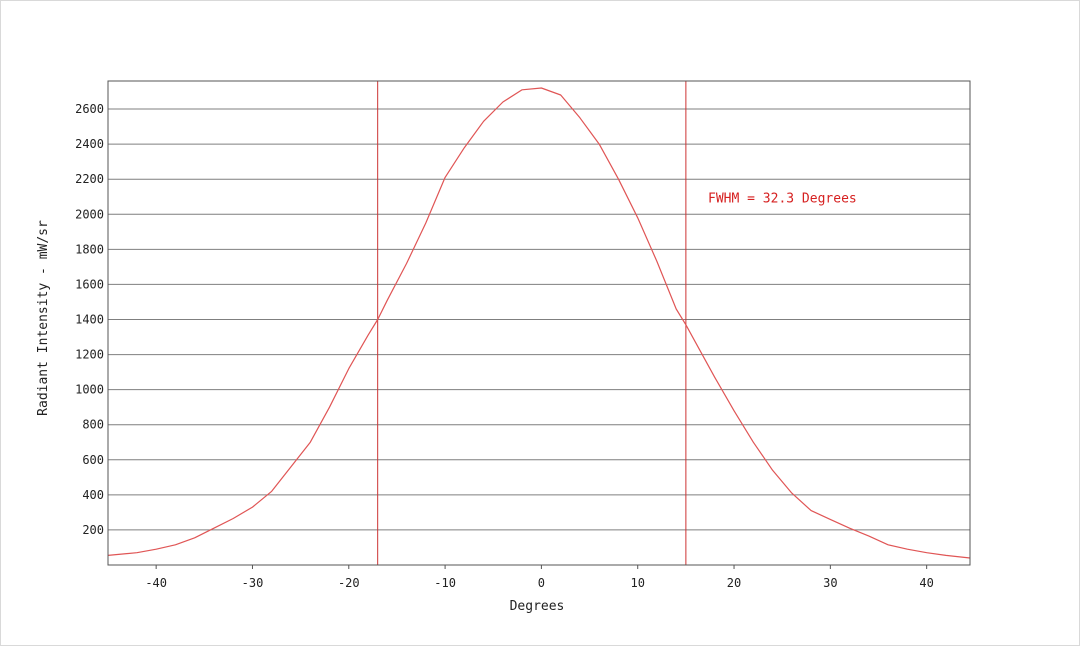 Image resolution: width=1080 pixels, height=646 pixels. I want to click on y-tick-label: 2000, so click(89, 214).